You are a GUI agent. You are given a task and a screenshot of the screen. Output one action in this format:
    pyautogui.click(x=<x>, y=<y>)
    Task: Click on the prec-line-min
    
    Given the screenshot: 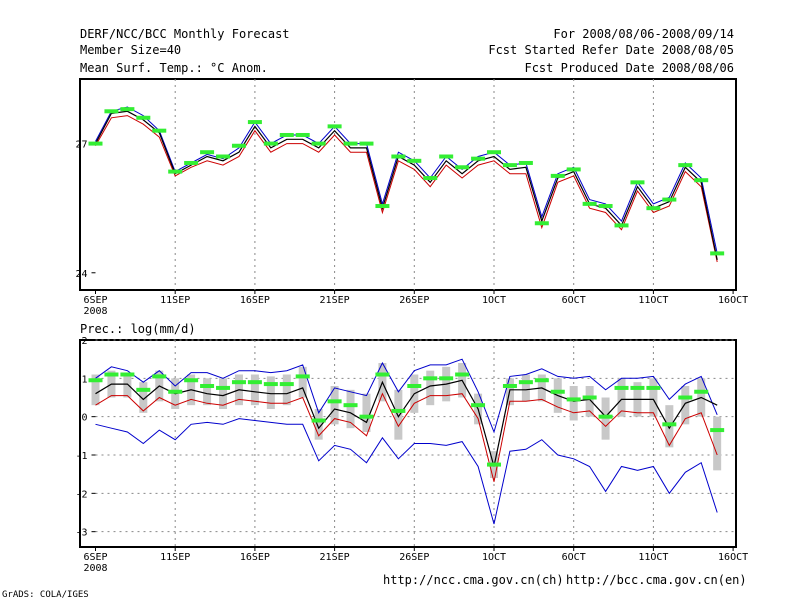 What is the action you would take?
    pyautogui.click(x=406, y=471)
    